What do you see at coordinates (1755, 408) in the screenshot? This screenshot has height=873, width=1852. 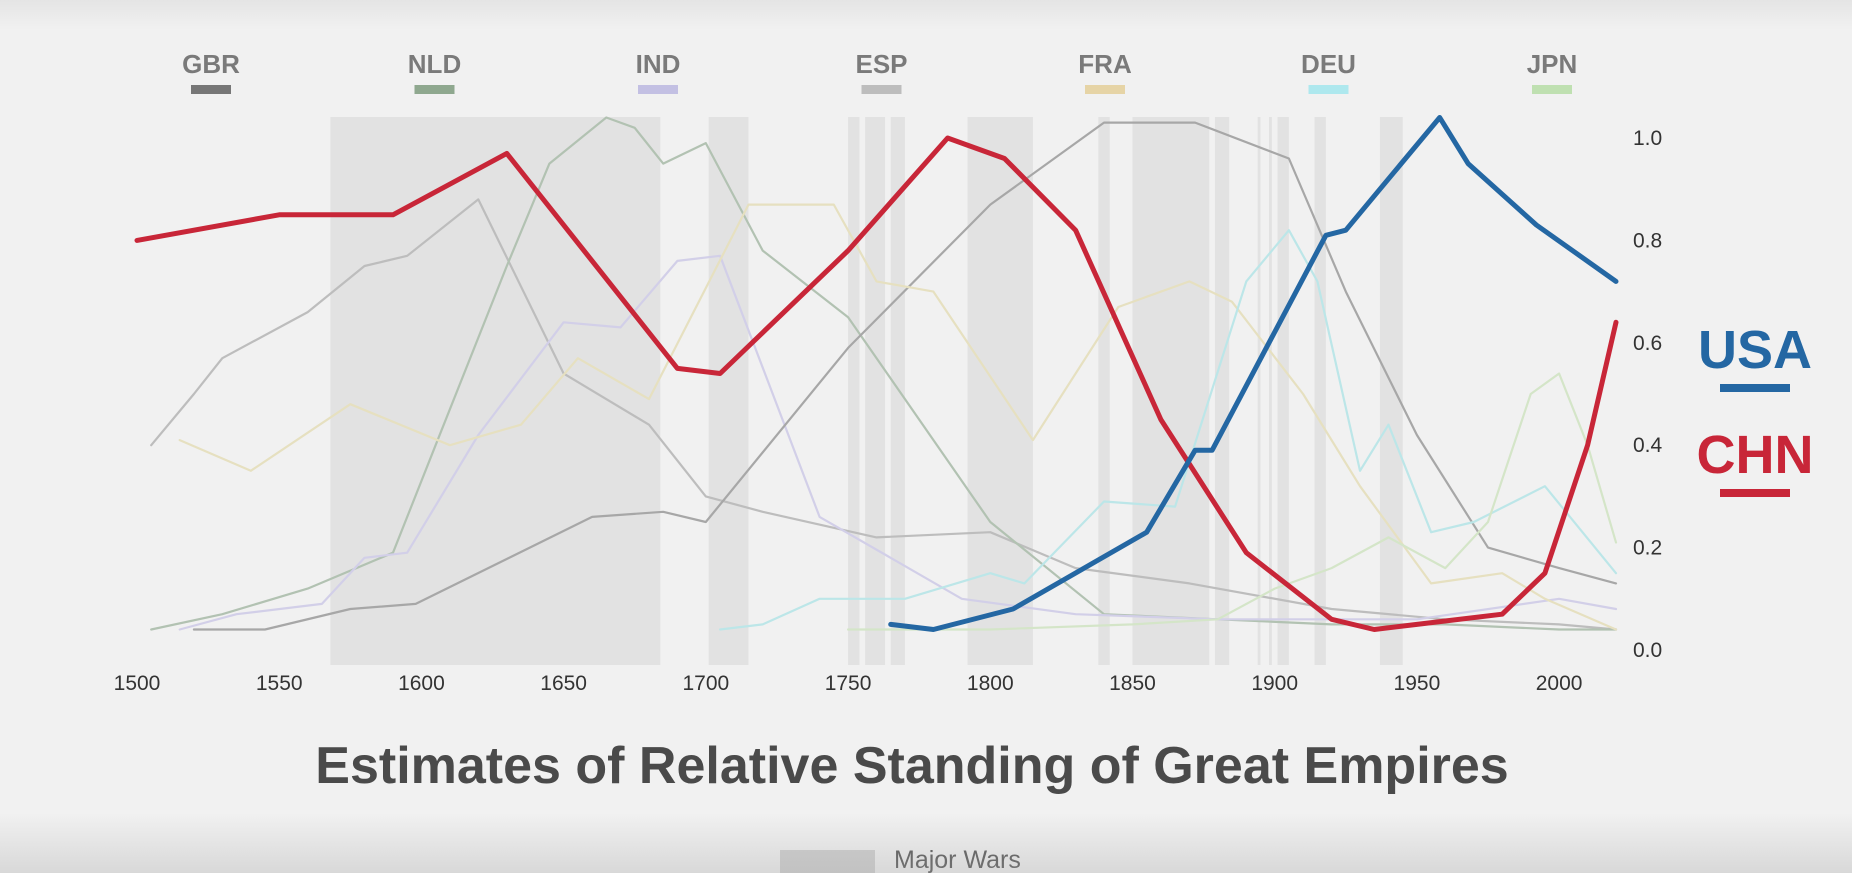 I see `highlight-legend: USA CHN` at bounding box center [1755, 408].